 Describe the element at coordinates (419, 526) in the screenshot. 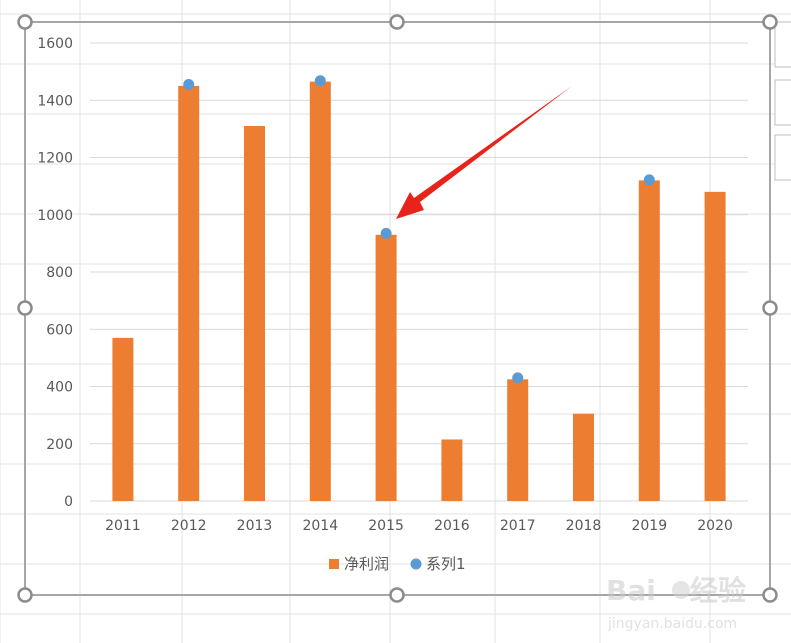

I see `x-axis: 2011 2012 2013 2014 2015 2016 2017 2018 2019 2020` at that location.